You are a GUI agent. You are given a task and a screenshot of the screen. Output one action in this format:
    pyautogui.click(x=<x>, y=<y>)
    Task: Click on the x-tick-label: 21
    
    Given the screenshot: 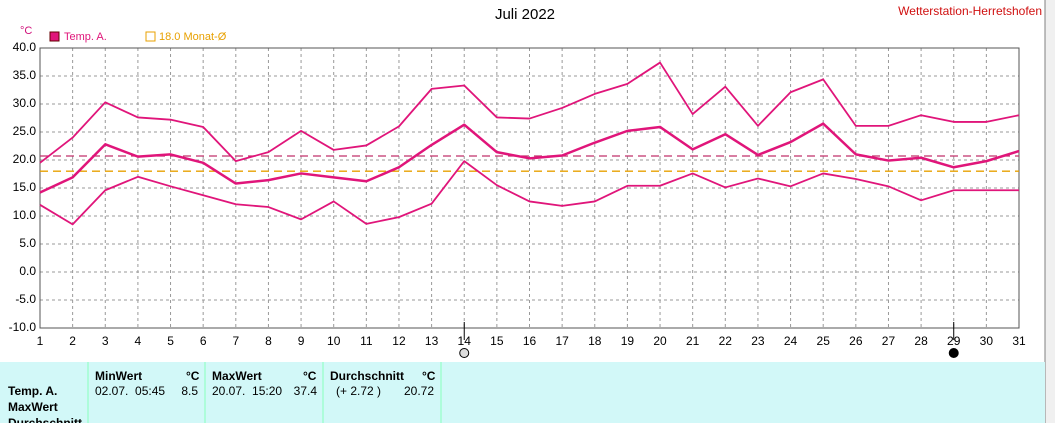 What is the action you would take?
    pyautogui.click(x=693, y=341)
    